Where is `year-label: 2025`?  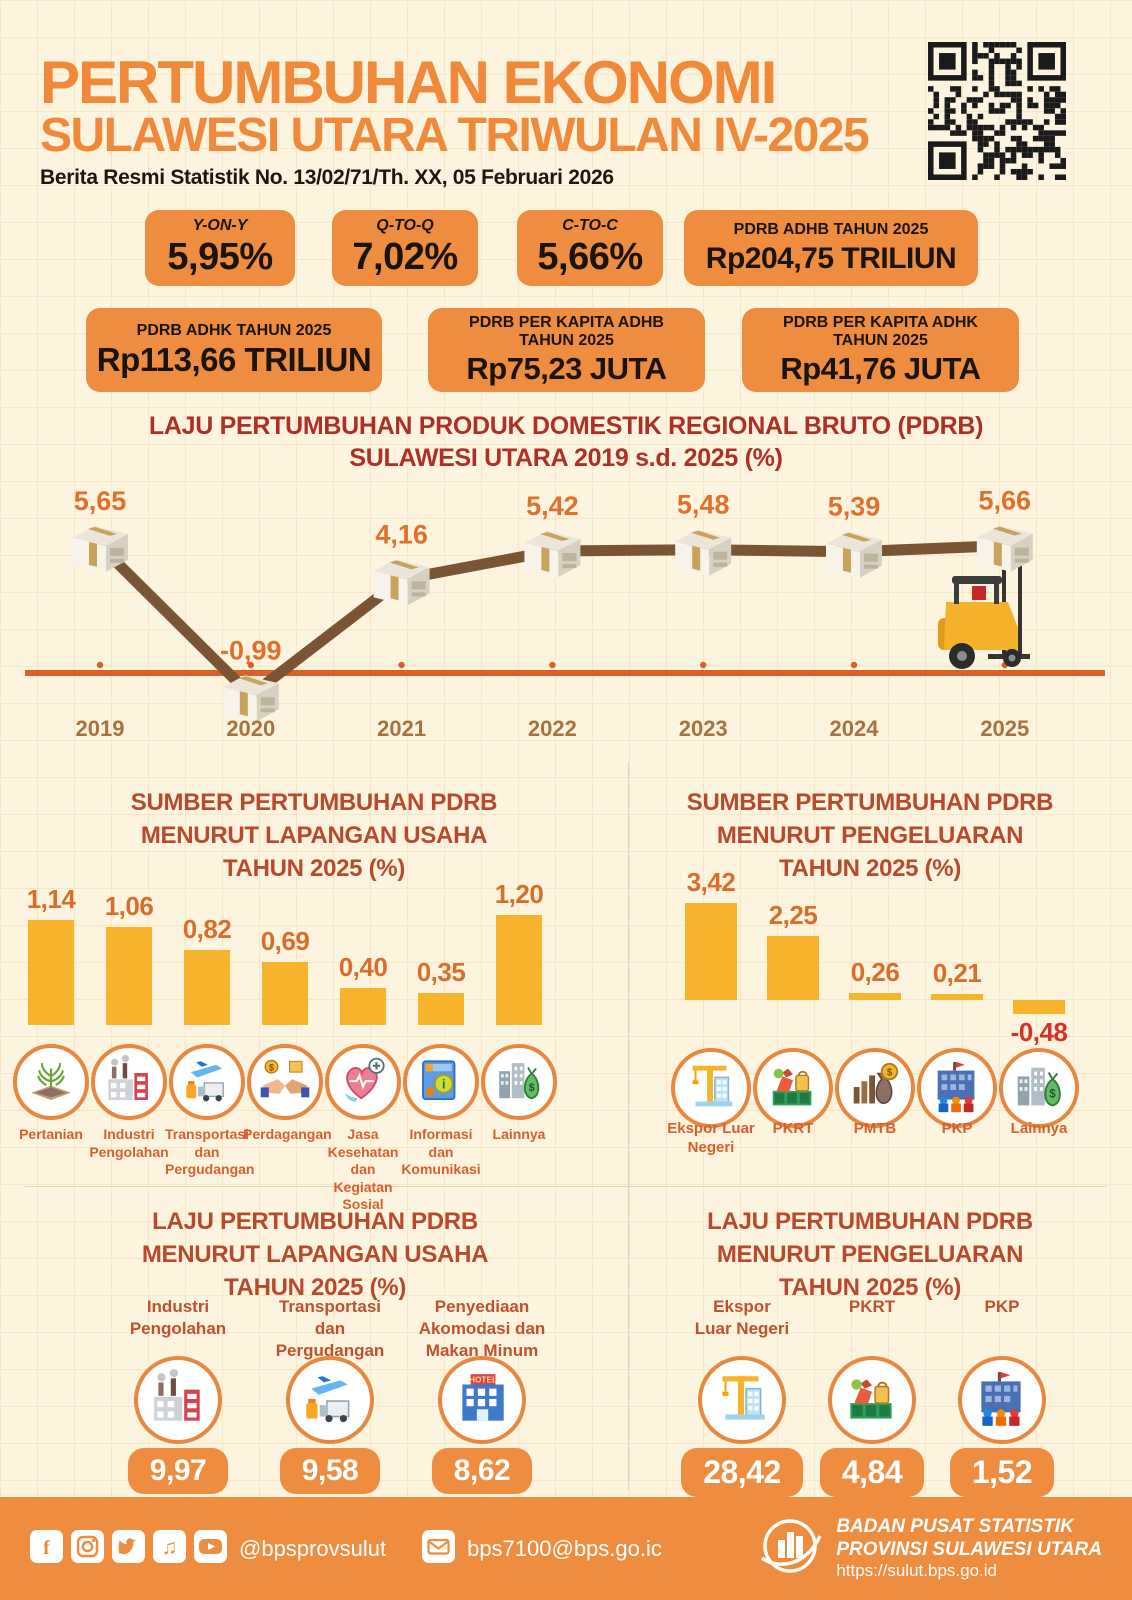
year-label: 2025 is located at coordinates (1004, 728).